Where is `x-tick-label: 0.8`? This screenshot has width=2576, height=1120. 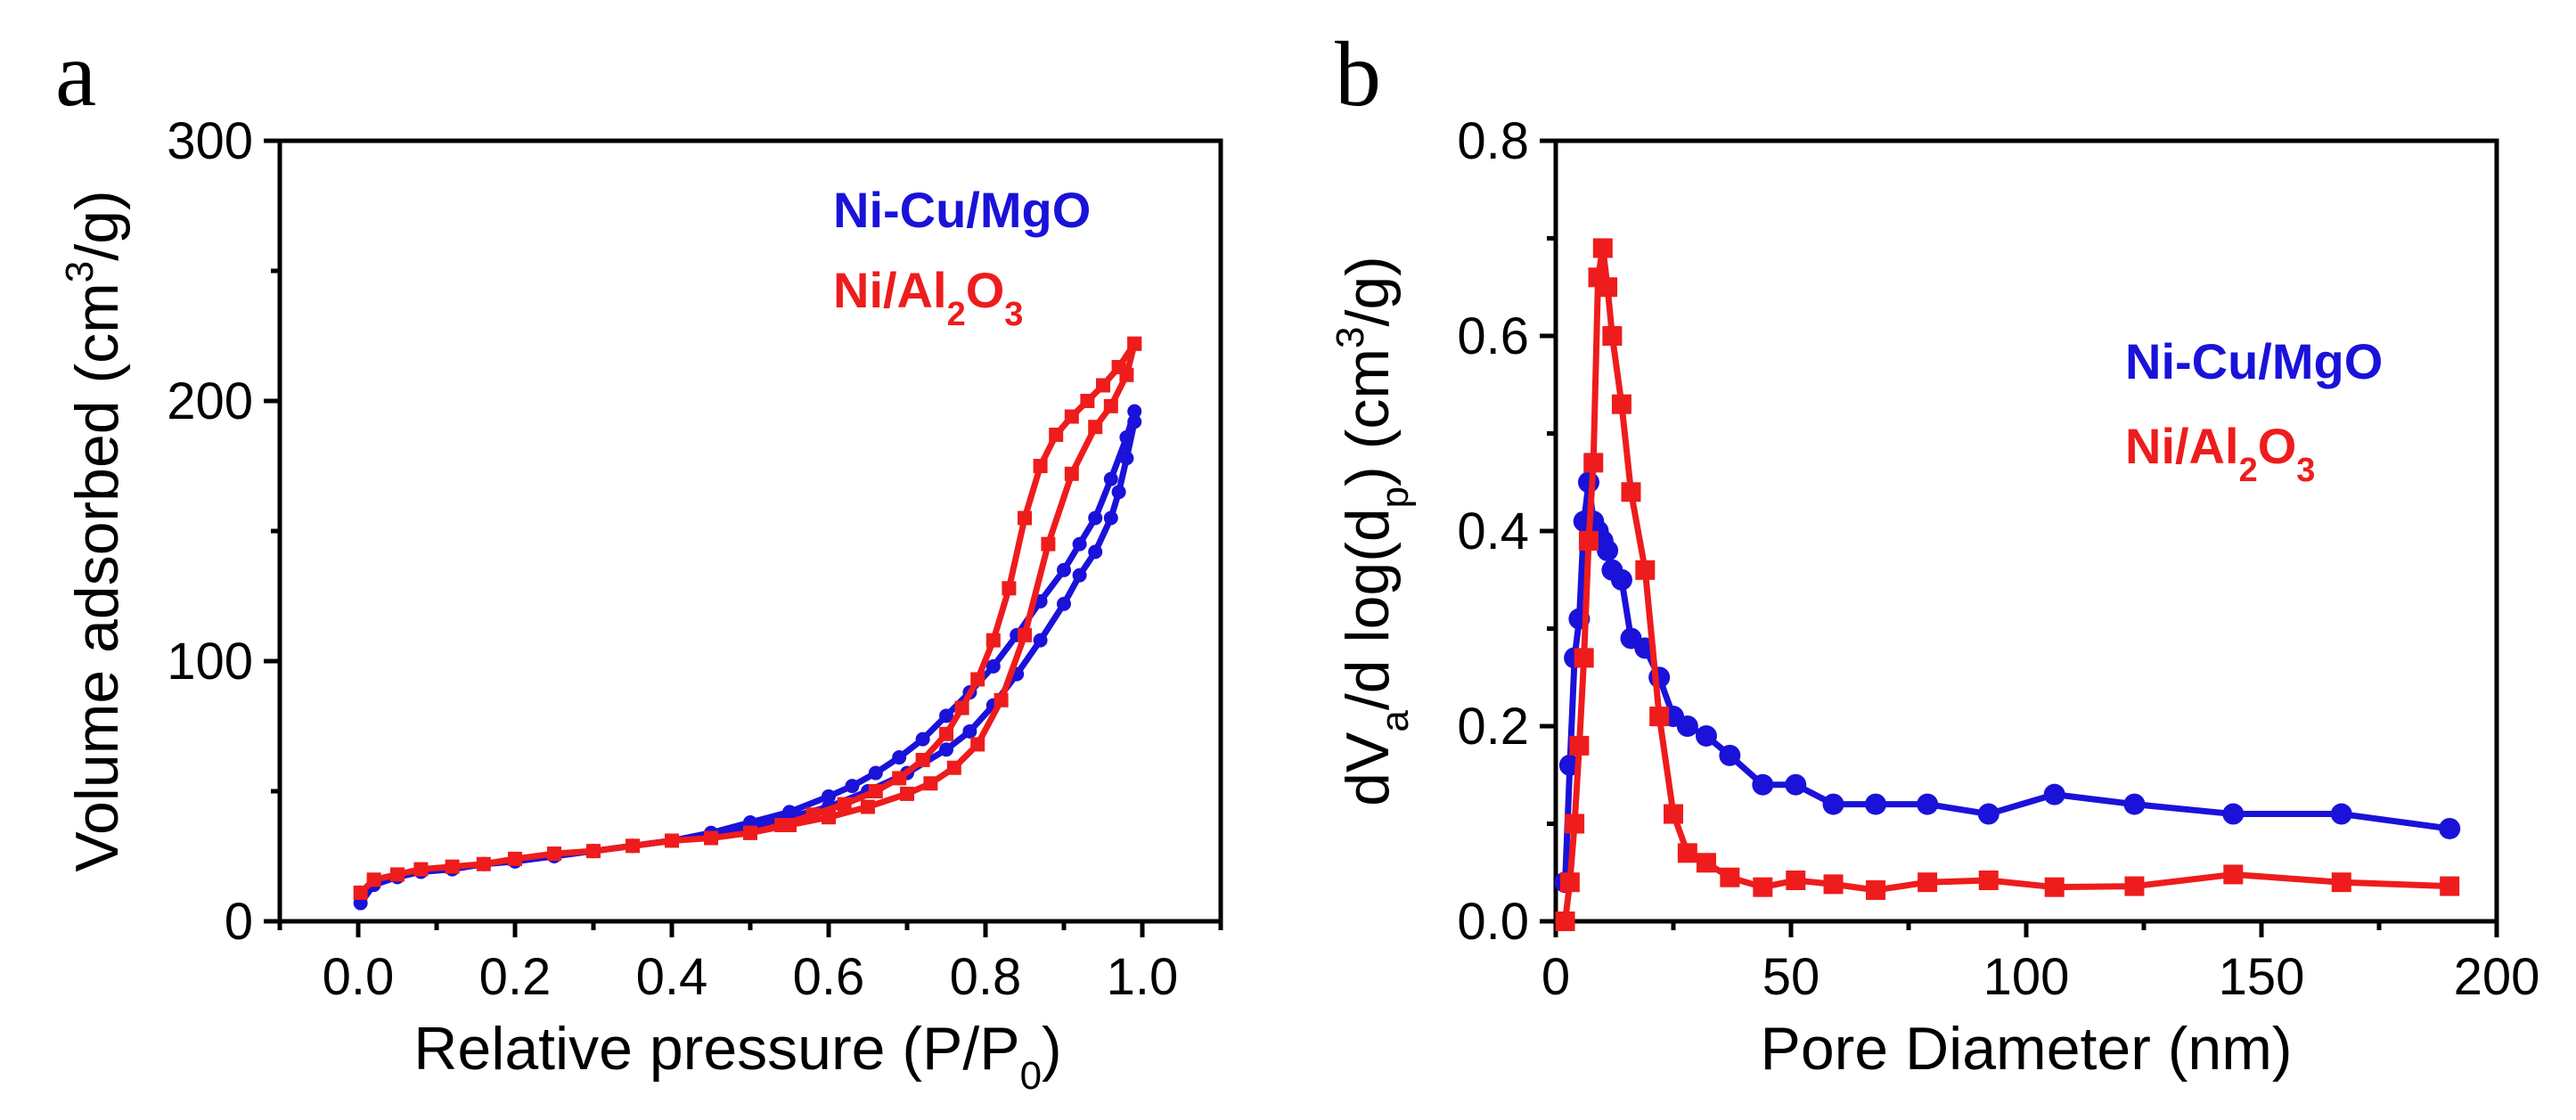
x-tick-label: 0.8 is located at coordinates (986, 977).